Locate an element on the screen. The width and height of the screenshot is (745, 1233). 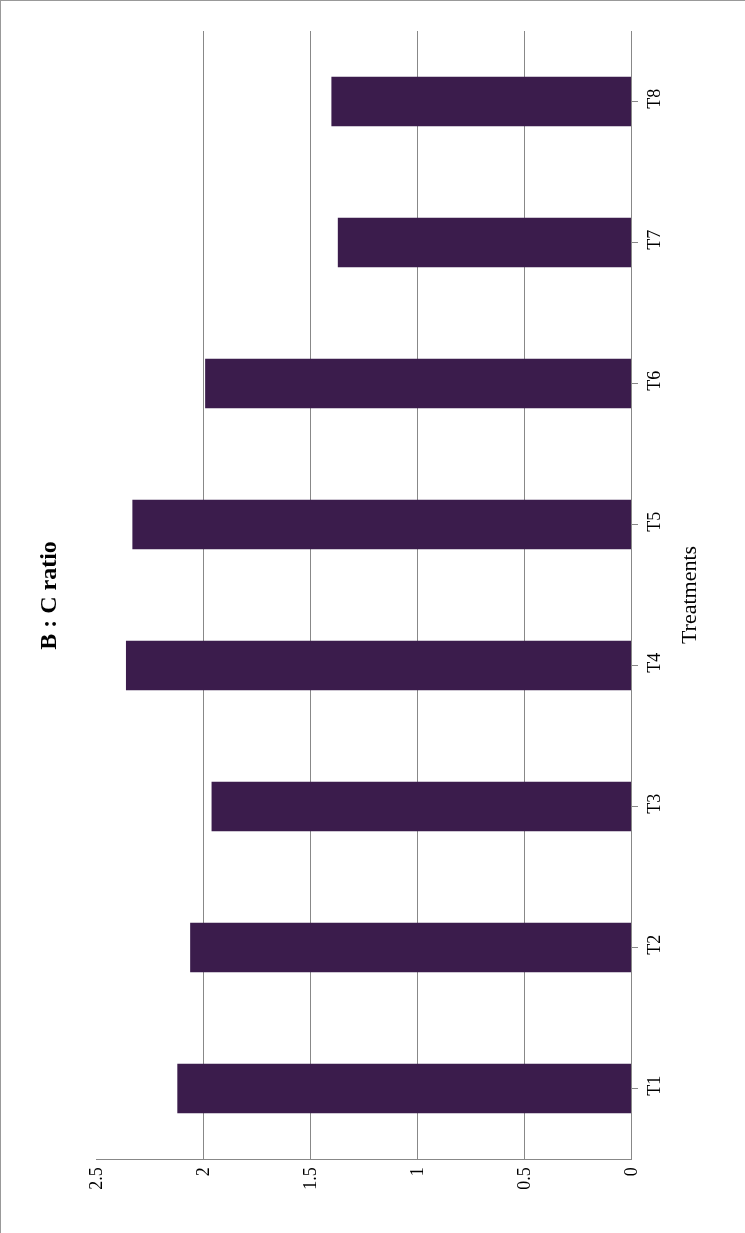
y-axis-title: Treatments is located at coordinates (688, 595).